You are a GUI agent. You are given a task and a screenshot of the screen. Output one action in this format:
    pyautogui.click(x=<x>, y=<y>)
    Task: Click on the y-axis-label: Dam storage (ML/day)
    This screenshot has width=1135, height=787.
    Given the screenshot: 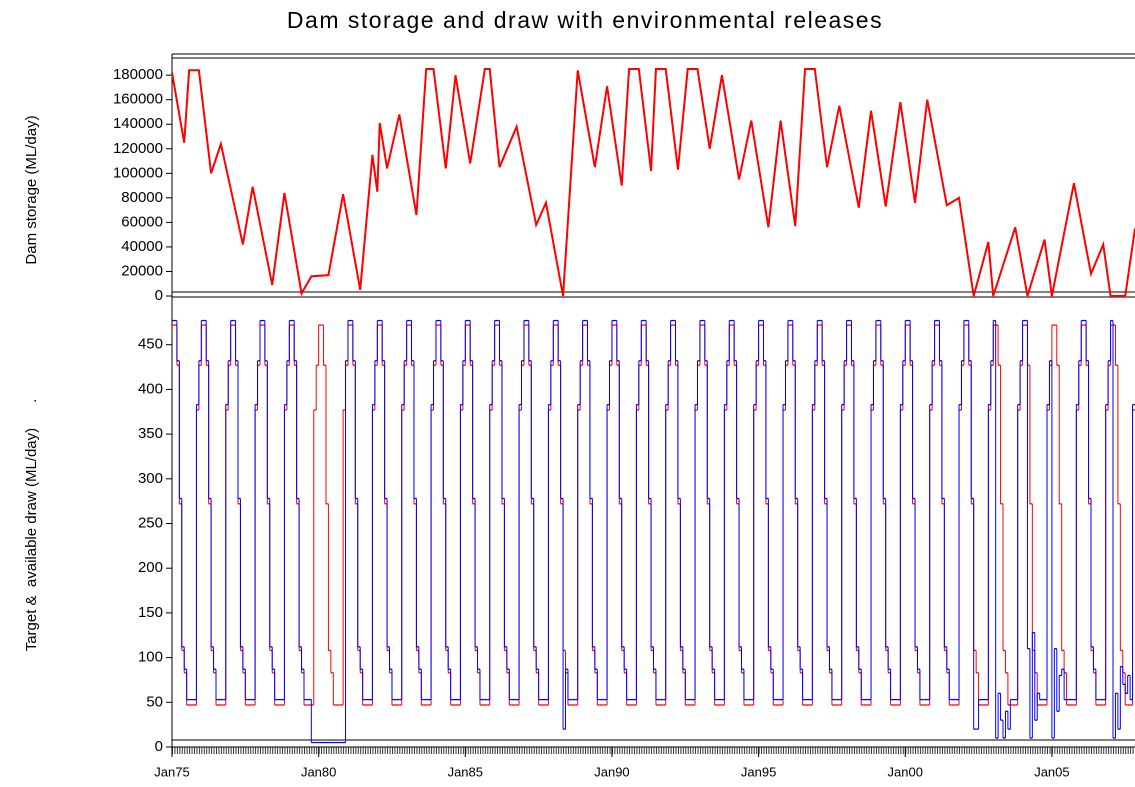 What is the action you would take?
    pyautogui.click(x=31, y=189)
    